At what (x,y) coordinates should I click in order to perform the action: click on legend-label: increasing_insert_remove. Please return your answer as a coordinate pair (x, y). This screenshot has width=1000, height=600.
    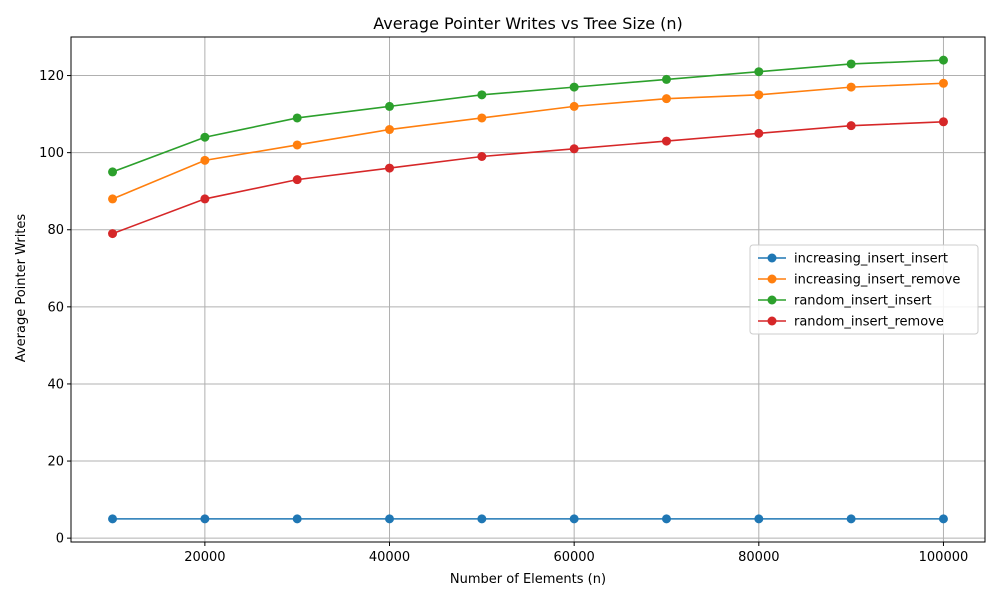
    Looking at the image, I should click on (877, 280).